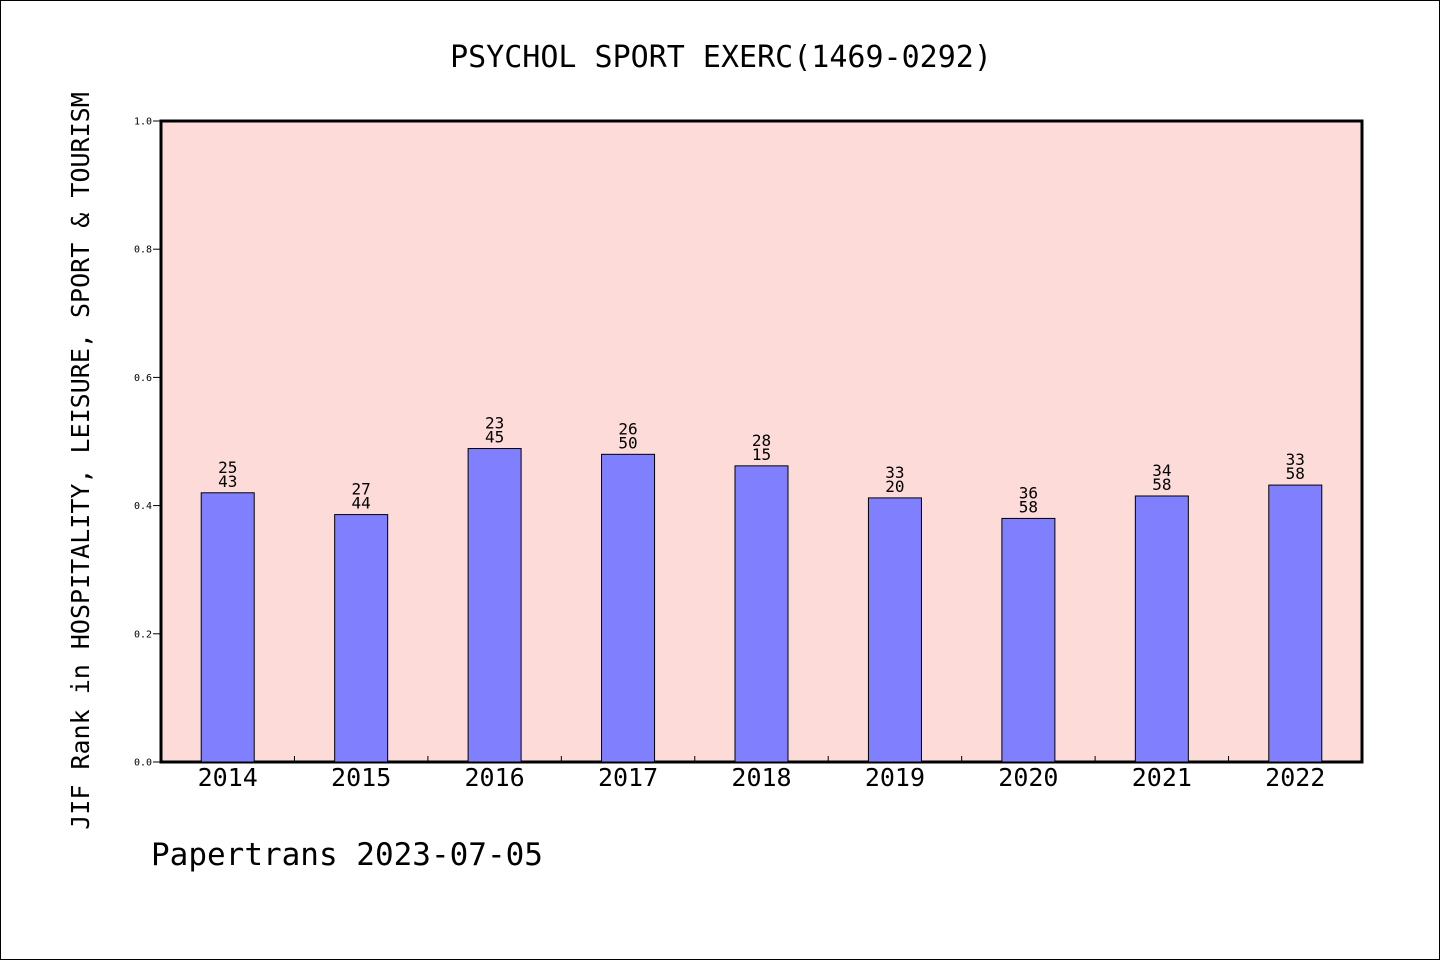 The height and width of the screenshot is (961, 1440). I want to click on x-tick-label: 2020, so click(1028, 777).